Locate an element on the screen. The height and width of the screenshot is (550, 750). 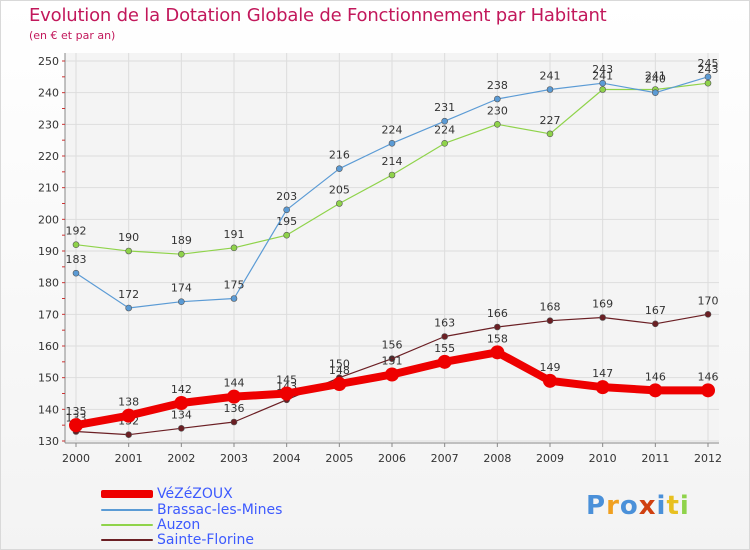
data-label-brassac-les-mines: 183 is located at coordinates (76, 259).